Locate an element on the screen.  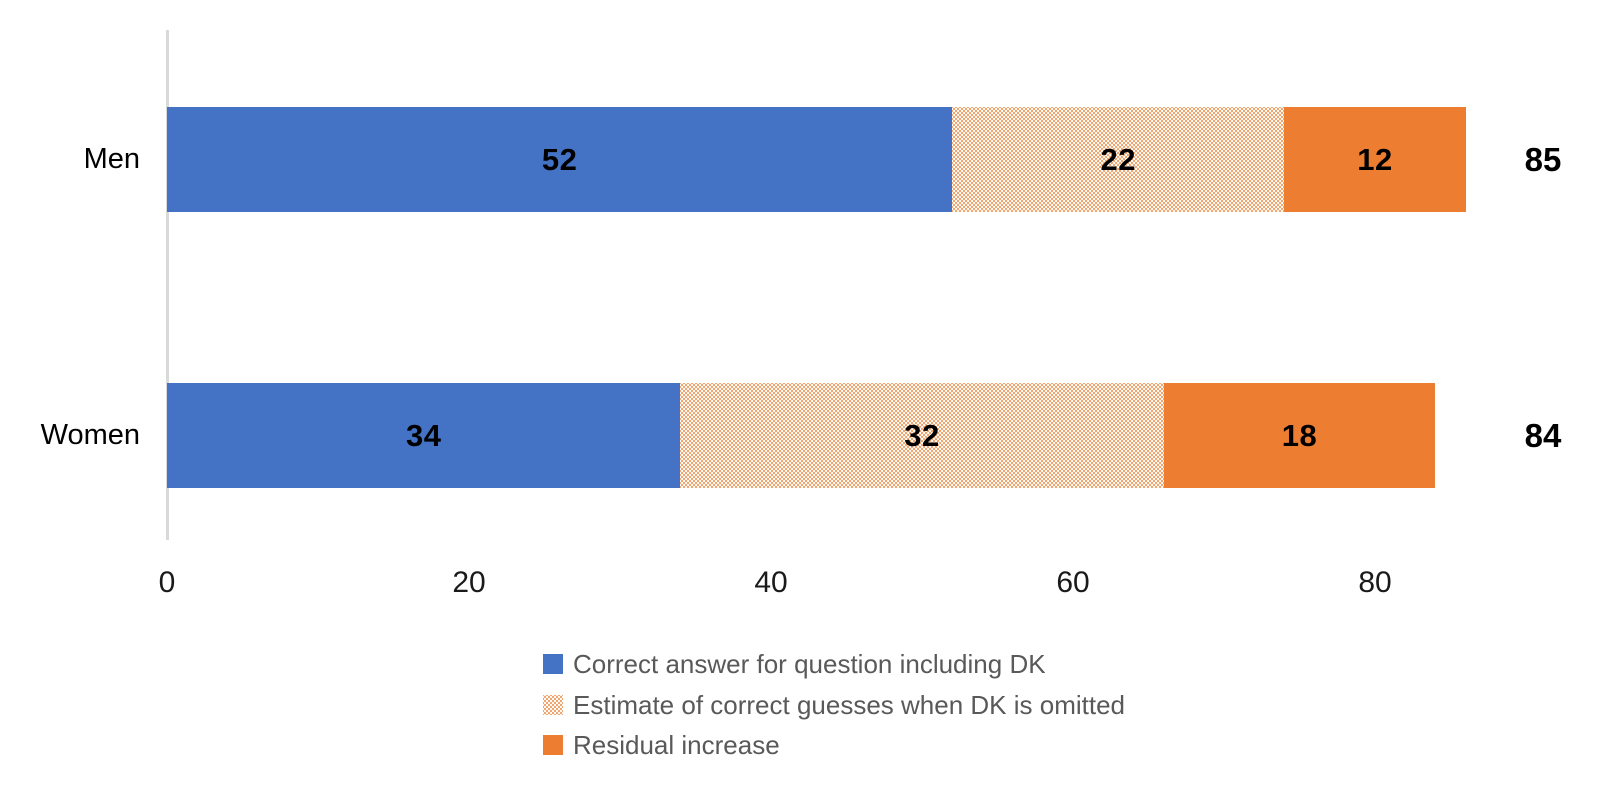
legend-label: Correct answer for question including DK is located at coordinates (809, 664).